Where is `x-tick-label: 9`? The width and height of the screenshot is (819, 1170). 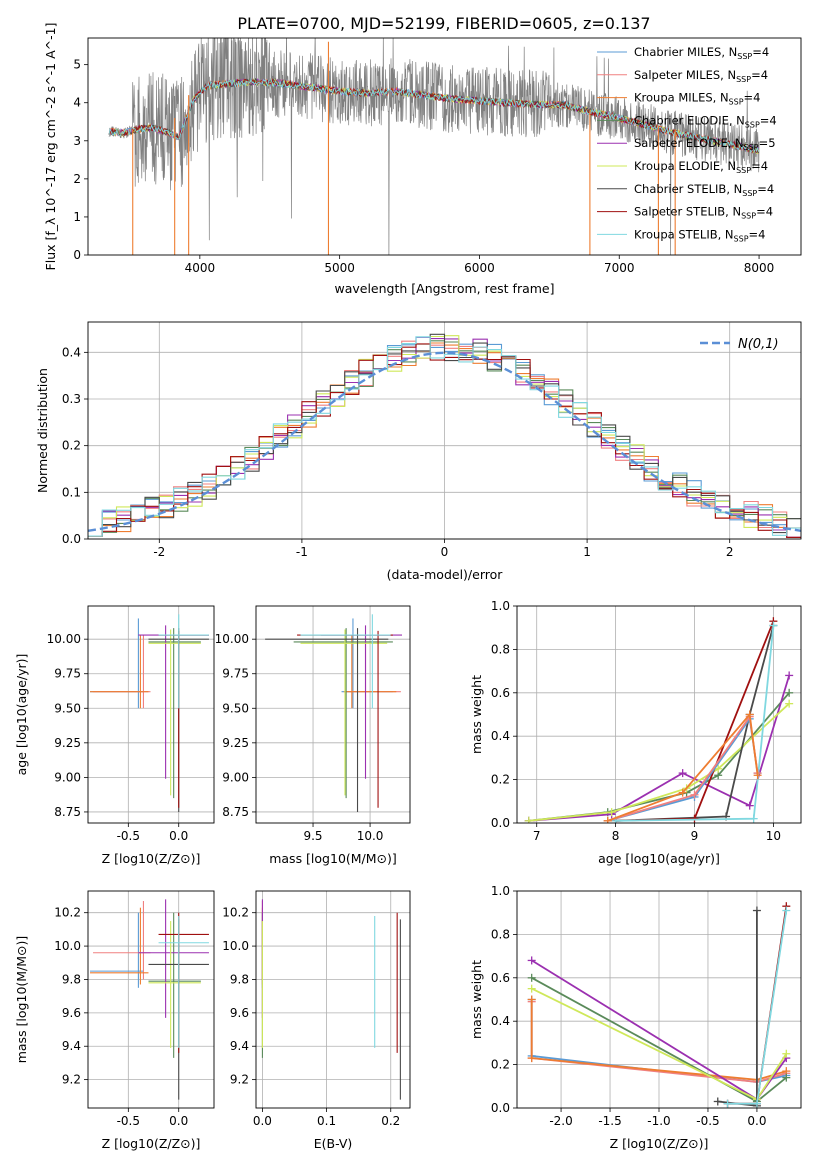 x-tick-label: 9 is located at coordinates (695, 836).